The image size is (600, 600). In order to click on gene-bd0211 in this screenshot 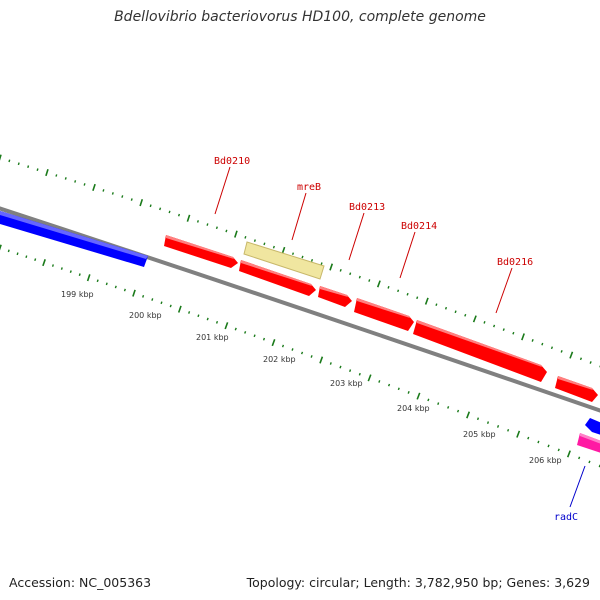, I will do `click(277, 278)`.